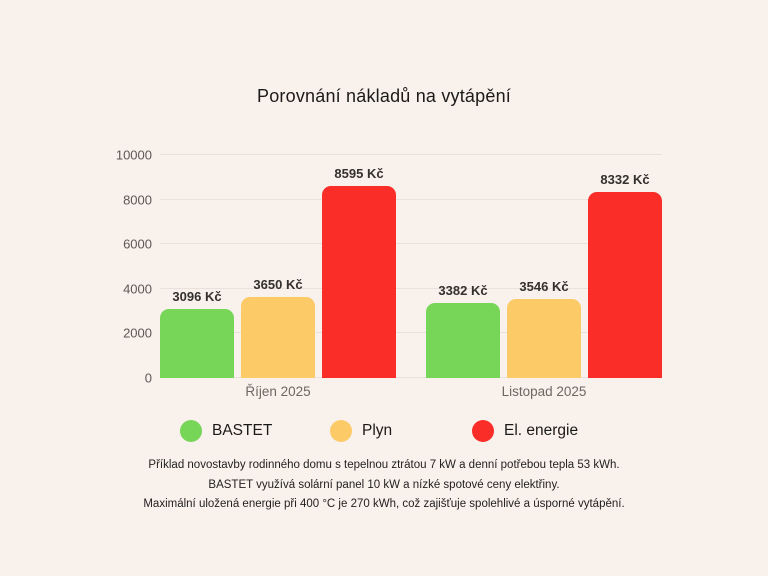 The image size is (768, 576). What do you see at coordinates (278, 266) in the screenshot?
I see `bar-group: 3096 Kč 3650 Kč 8595 Kč` at bounding box center [278, 266].